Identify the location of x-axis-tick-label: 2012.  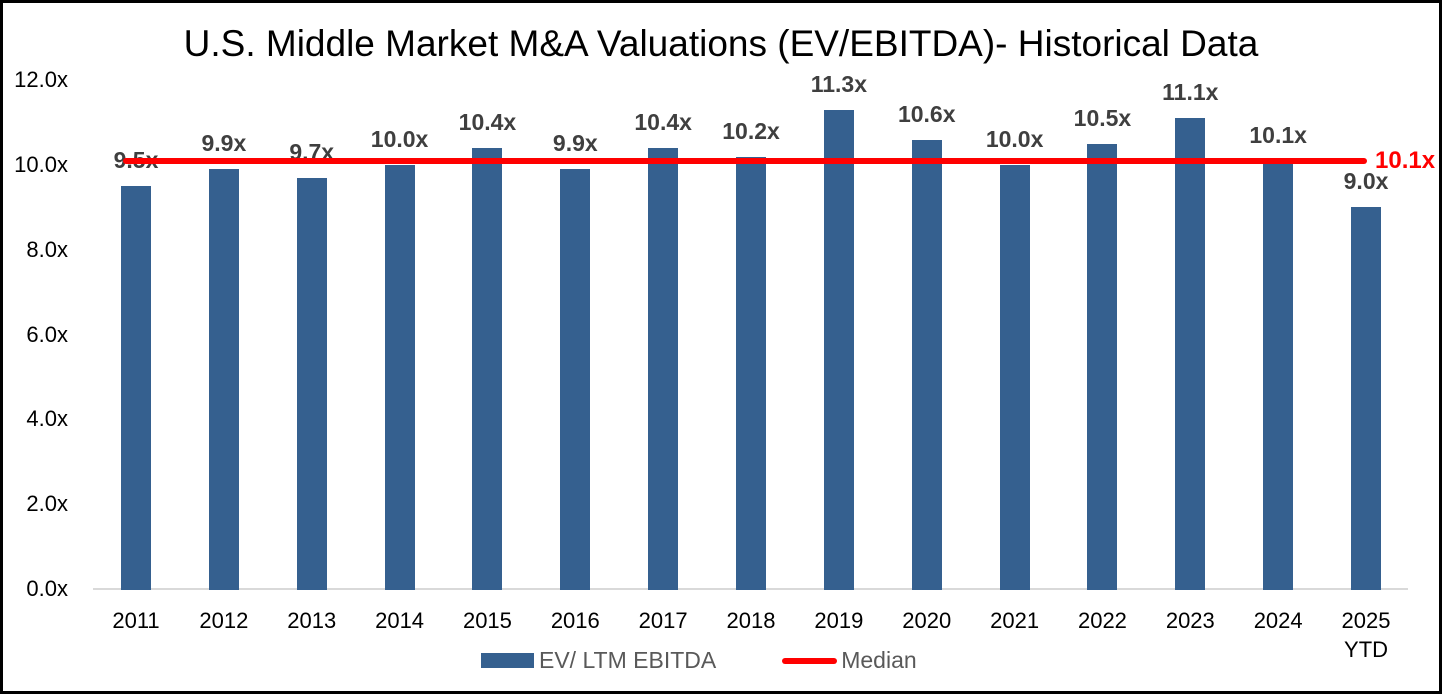
(224, 620).